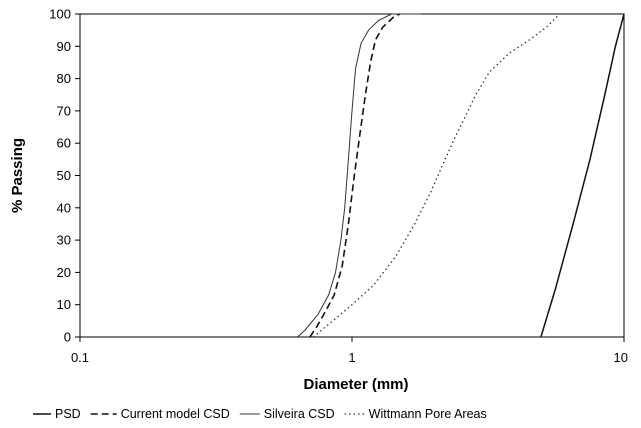 Image resolution: width=641 pixels, height=428 pixels. What do you see at coordinates (80, 357) in the screenshot?
I see `x-tick-label: 0.1` at bounding box center [80, 357].